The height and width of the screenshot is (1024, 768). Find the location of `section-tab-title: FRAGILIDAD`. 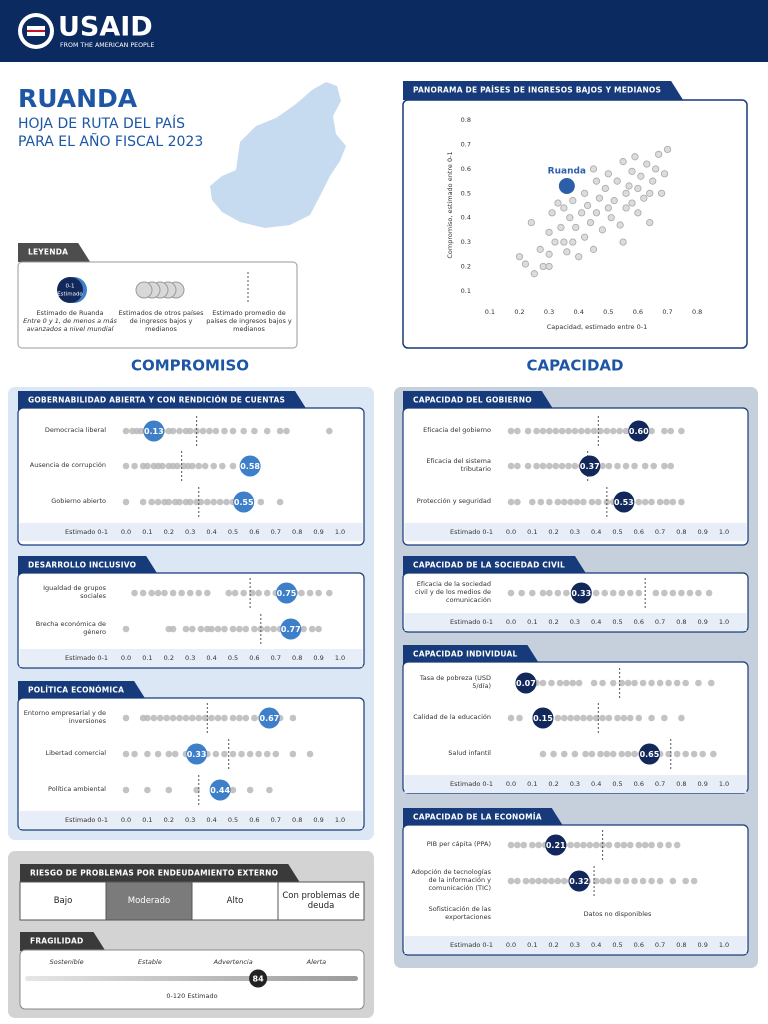

section-tab-title: FRAGILIDAD is located at coordinates (56, 941).